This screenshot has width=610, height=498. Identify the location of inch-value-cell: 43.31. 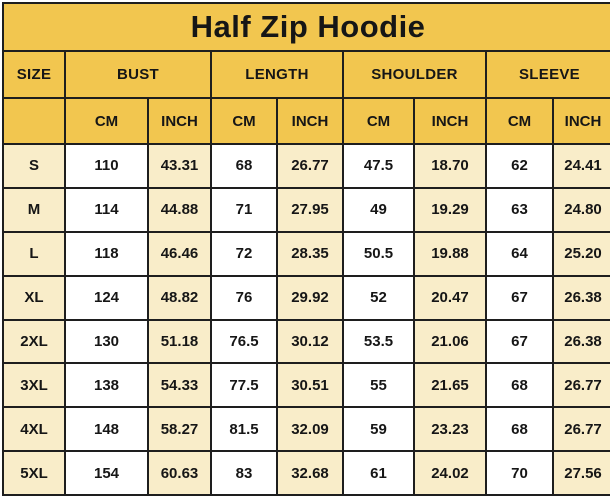
(179, 166).